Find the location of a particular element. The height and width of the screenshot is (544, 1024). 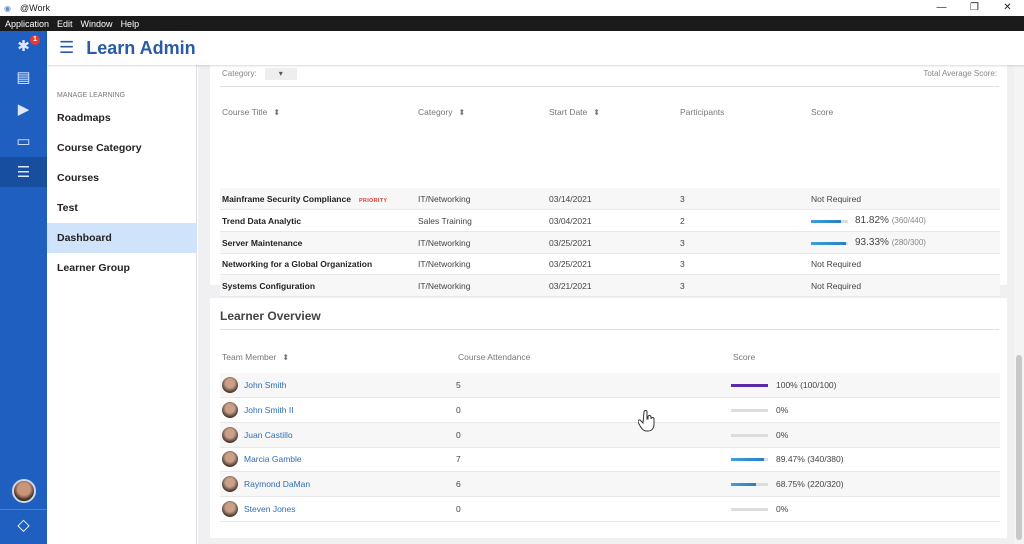

learner-name-link: Marcia Gamble is located at coordinates (273, 459).